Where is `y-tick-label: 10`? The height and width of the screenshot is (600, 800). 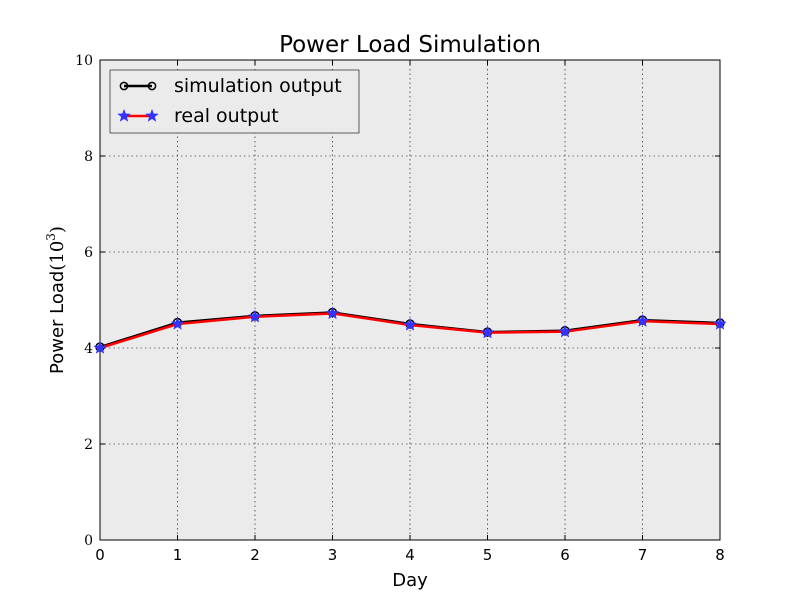
y-tick-label: 10 is located at coordinates (84, 61).